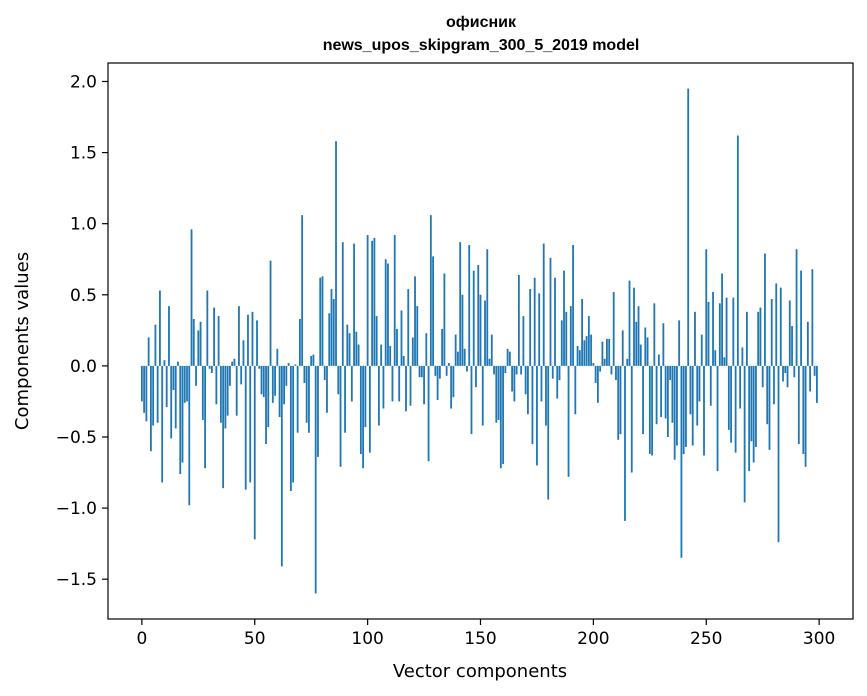 Image resolution: width=867 pixels, height=696 pixels. I want to click on y-tick-label: 0.5, so click(83, 296).